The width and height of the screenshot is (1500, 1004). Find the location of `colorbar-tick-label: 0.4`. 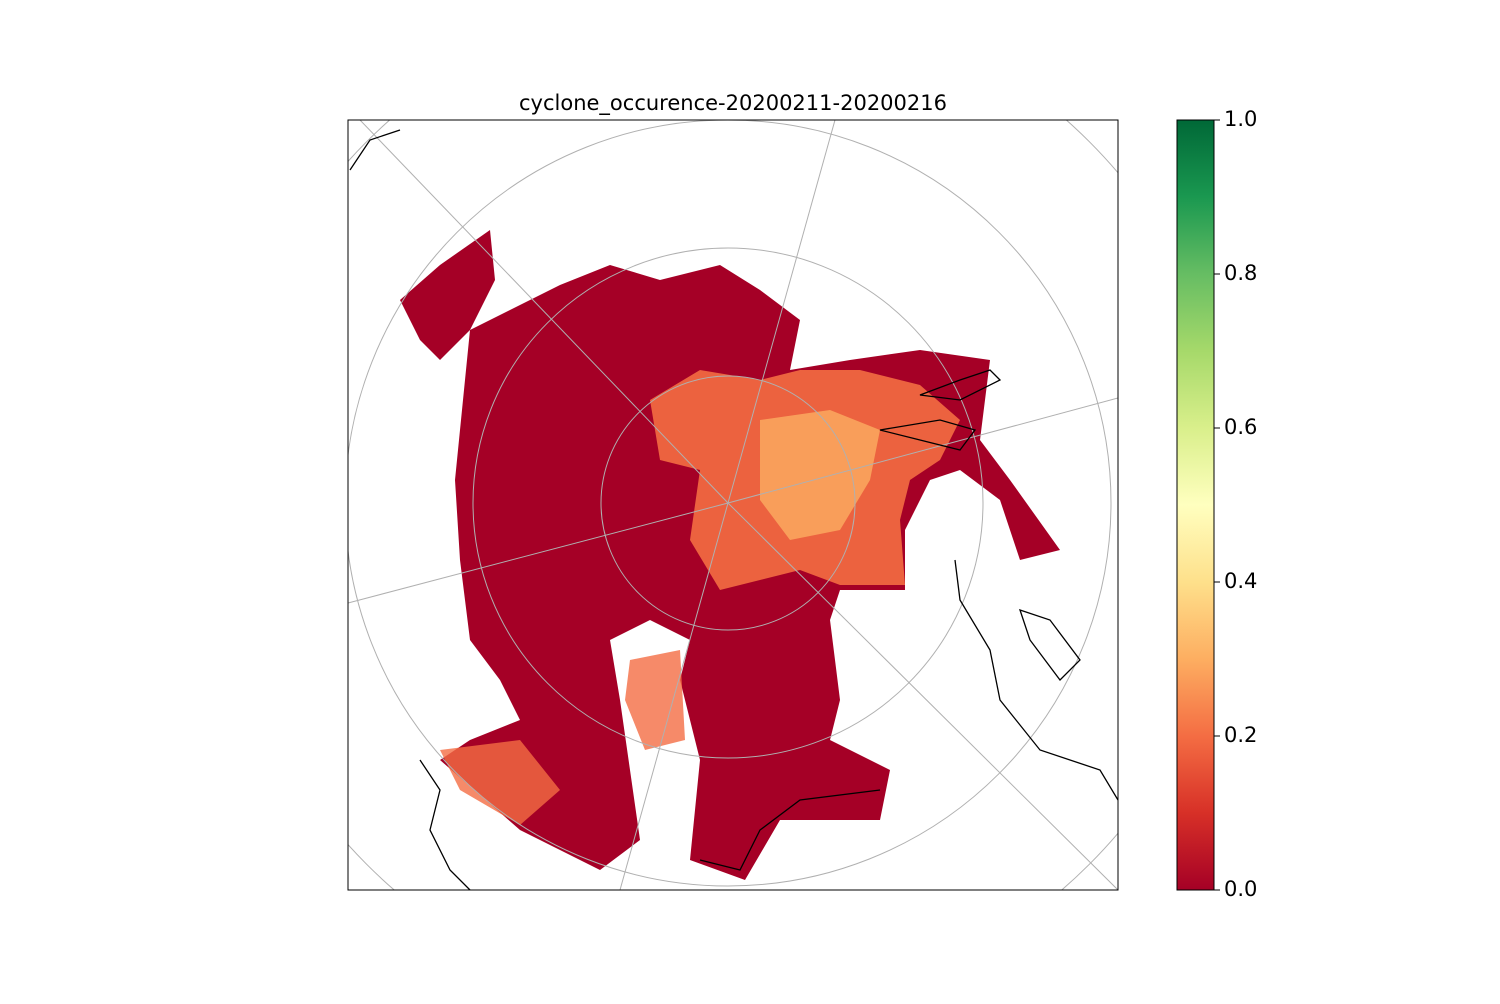

colorbar-tick-label: 0.4 is located at coordinates (1240, 581).